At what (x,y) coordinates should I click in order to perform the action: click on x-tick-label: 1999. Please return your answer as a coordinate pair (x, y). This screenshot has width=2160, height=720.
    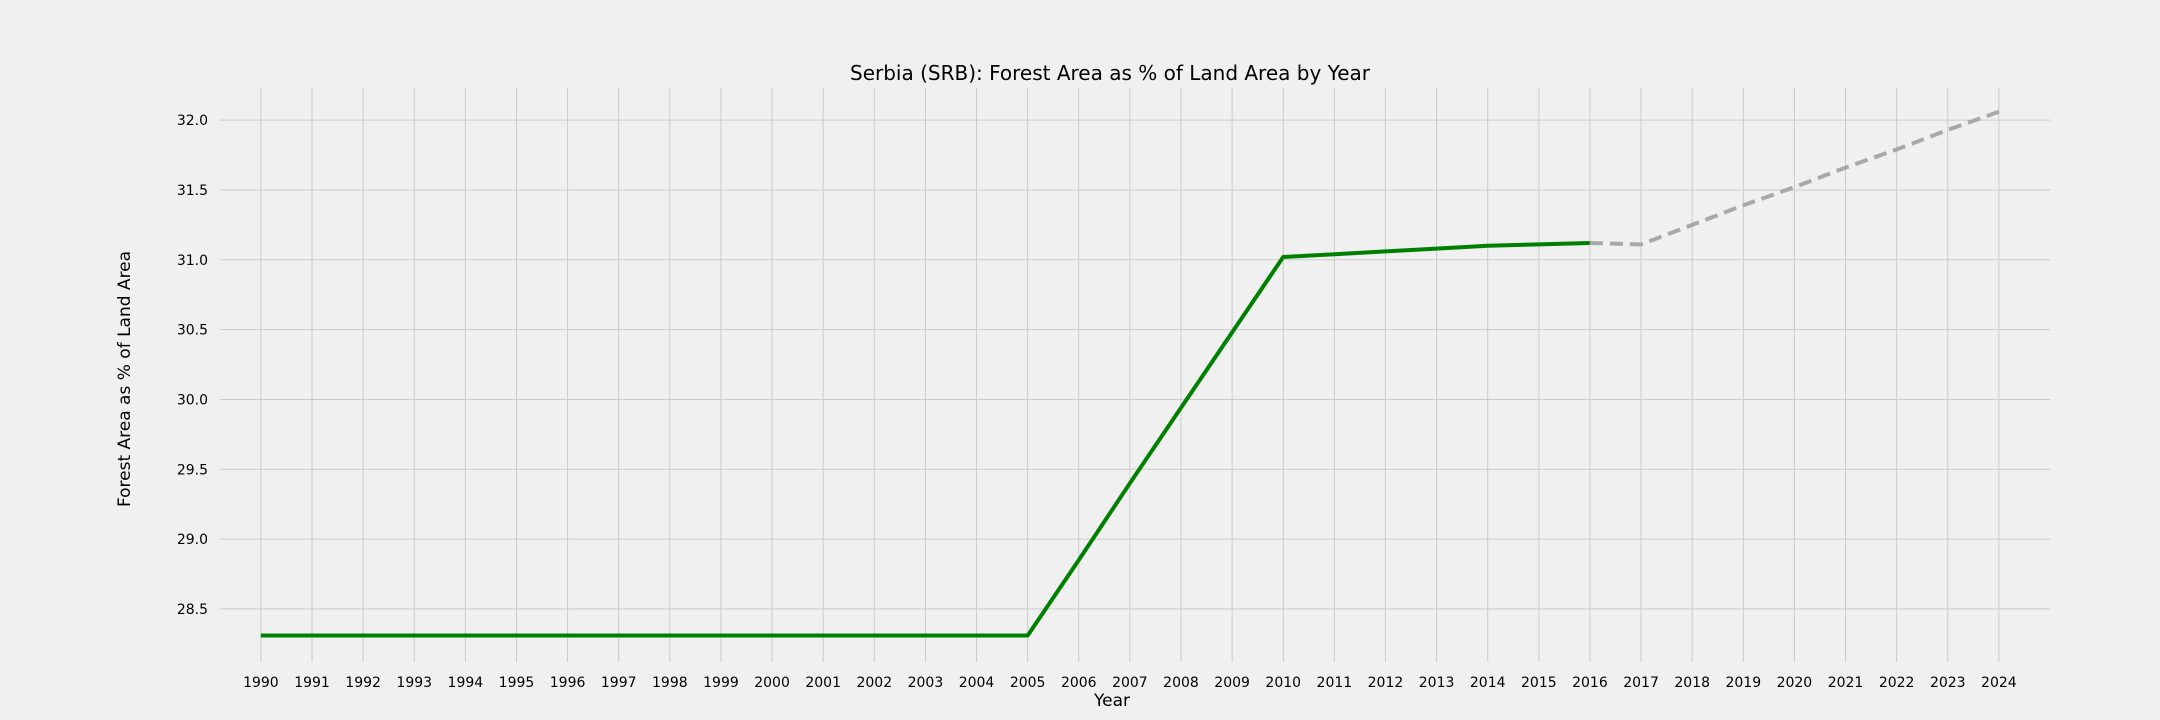
    Looking at the image, I should click on (721, 683).